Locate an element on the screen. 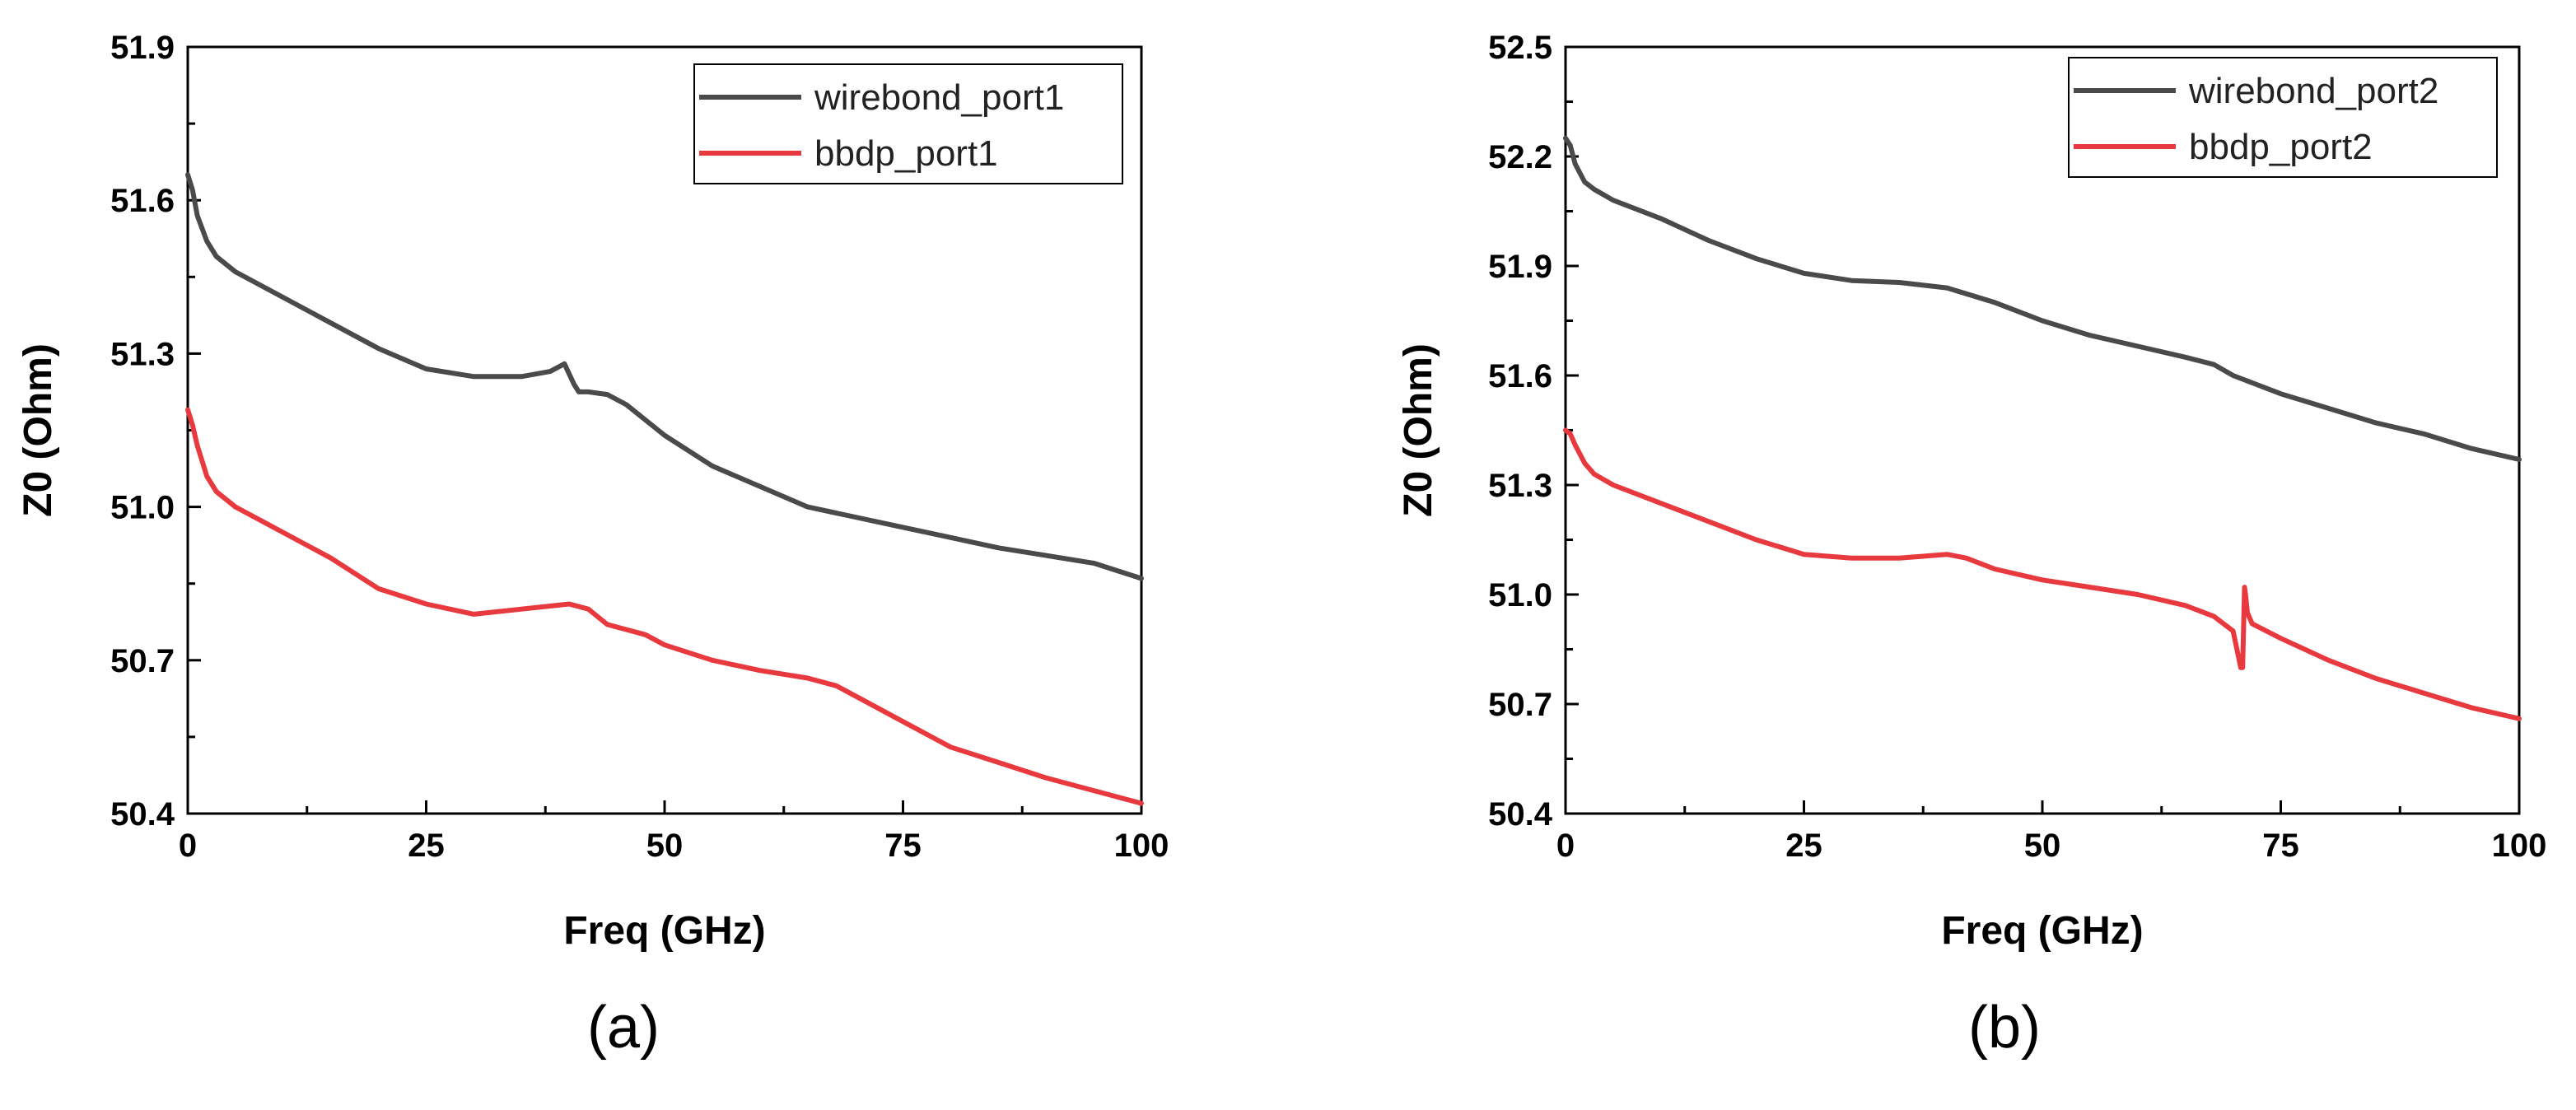 The width and height of the screenshot is (2576, 1110). y-tick-label: 52.5 is located at coordinates (1520, 48).